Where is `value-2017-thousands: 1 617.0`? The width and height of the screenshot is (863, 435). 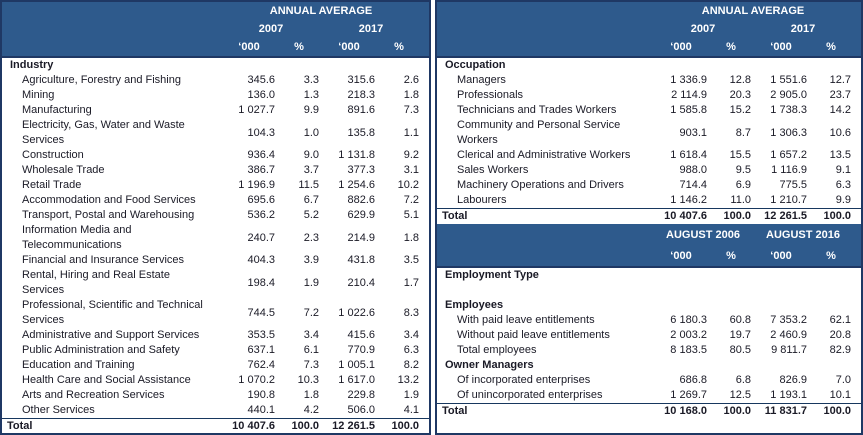 value-2017-thousands: 1 617.0 is located at coordinates (356, 380).